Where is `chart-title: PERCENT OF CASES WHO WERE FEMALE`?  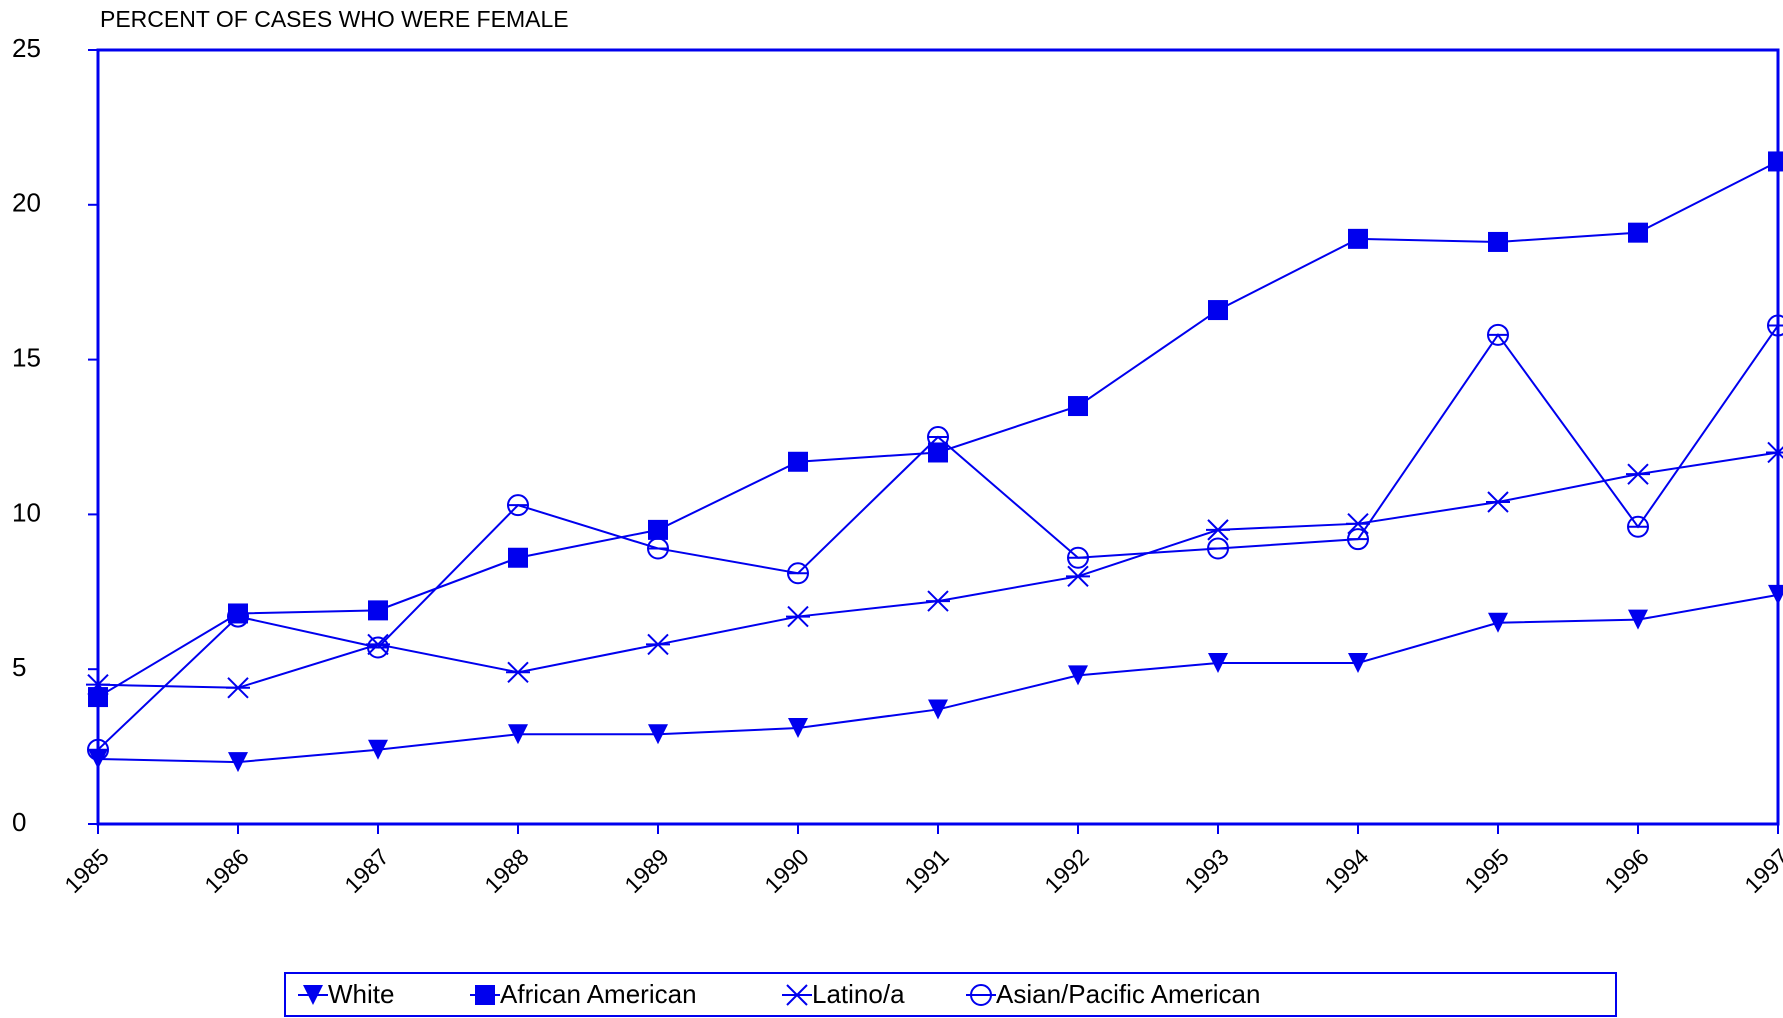
chart-title: PERCENT OF CASES WHO WERE FEMALE is located at coordinates (334, 19).